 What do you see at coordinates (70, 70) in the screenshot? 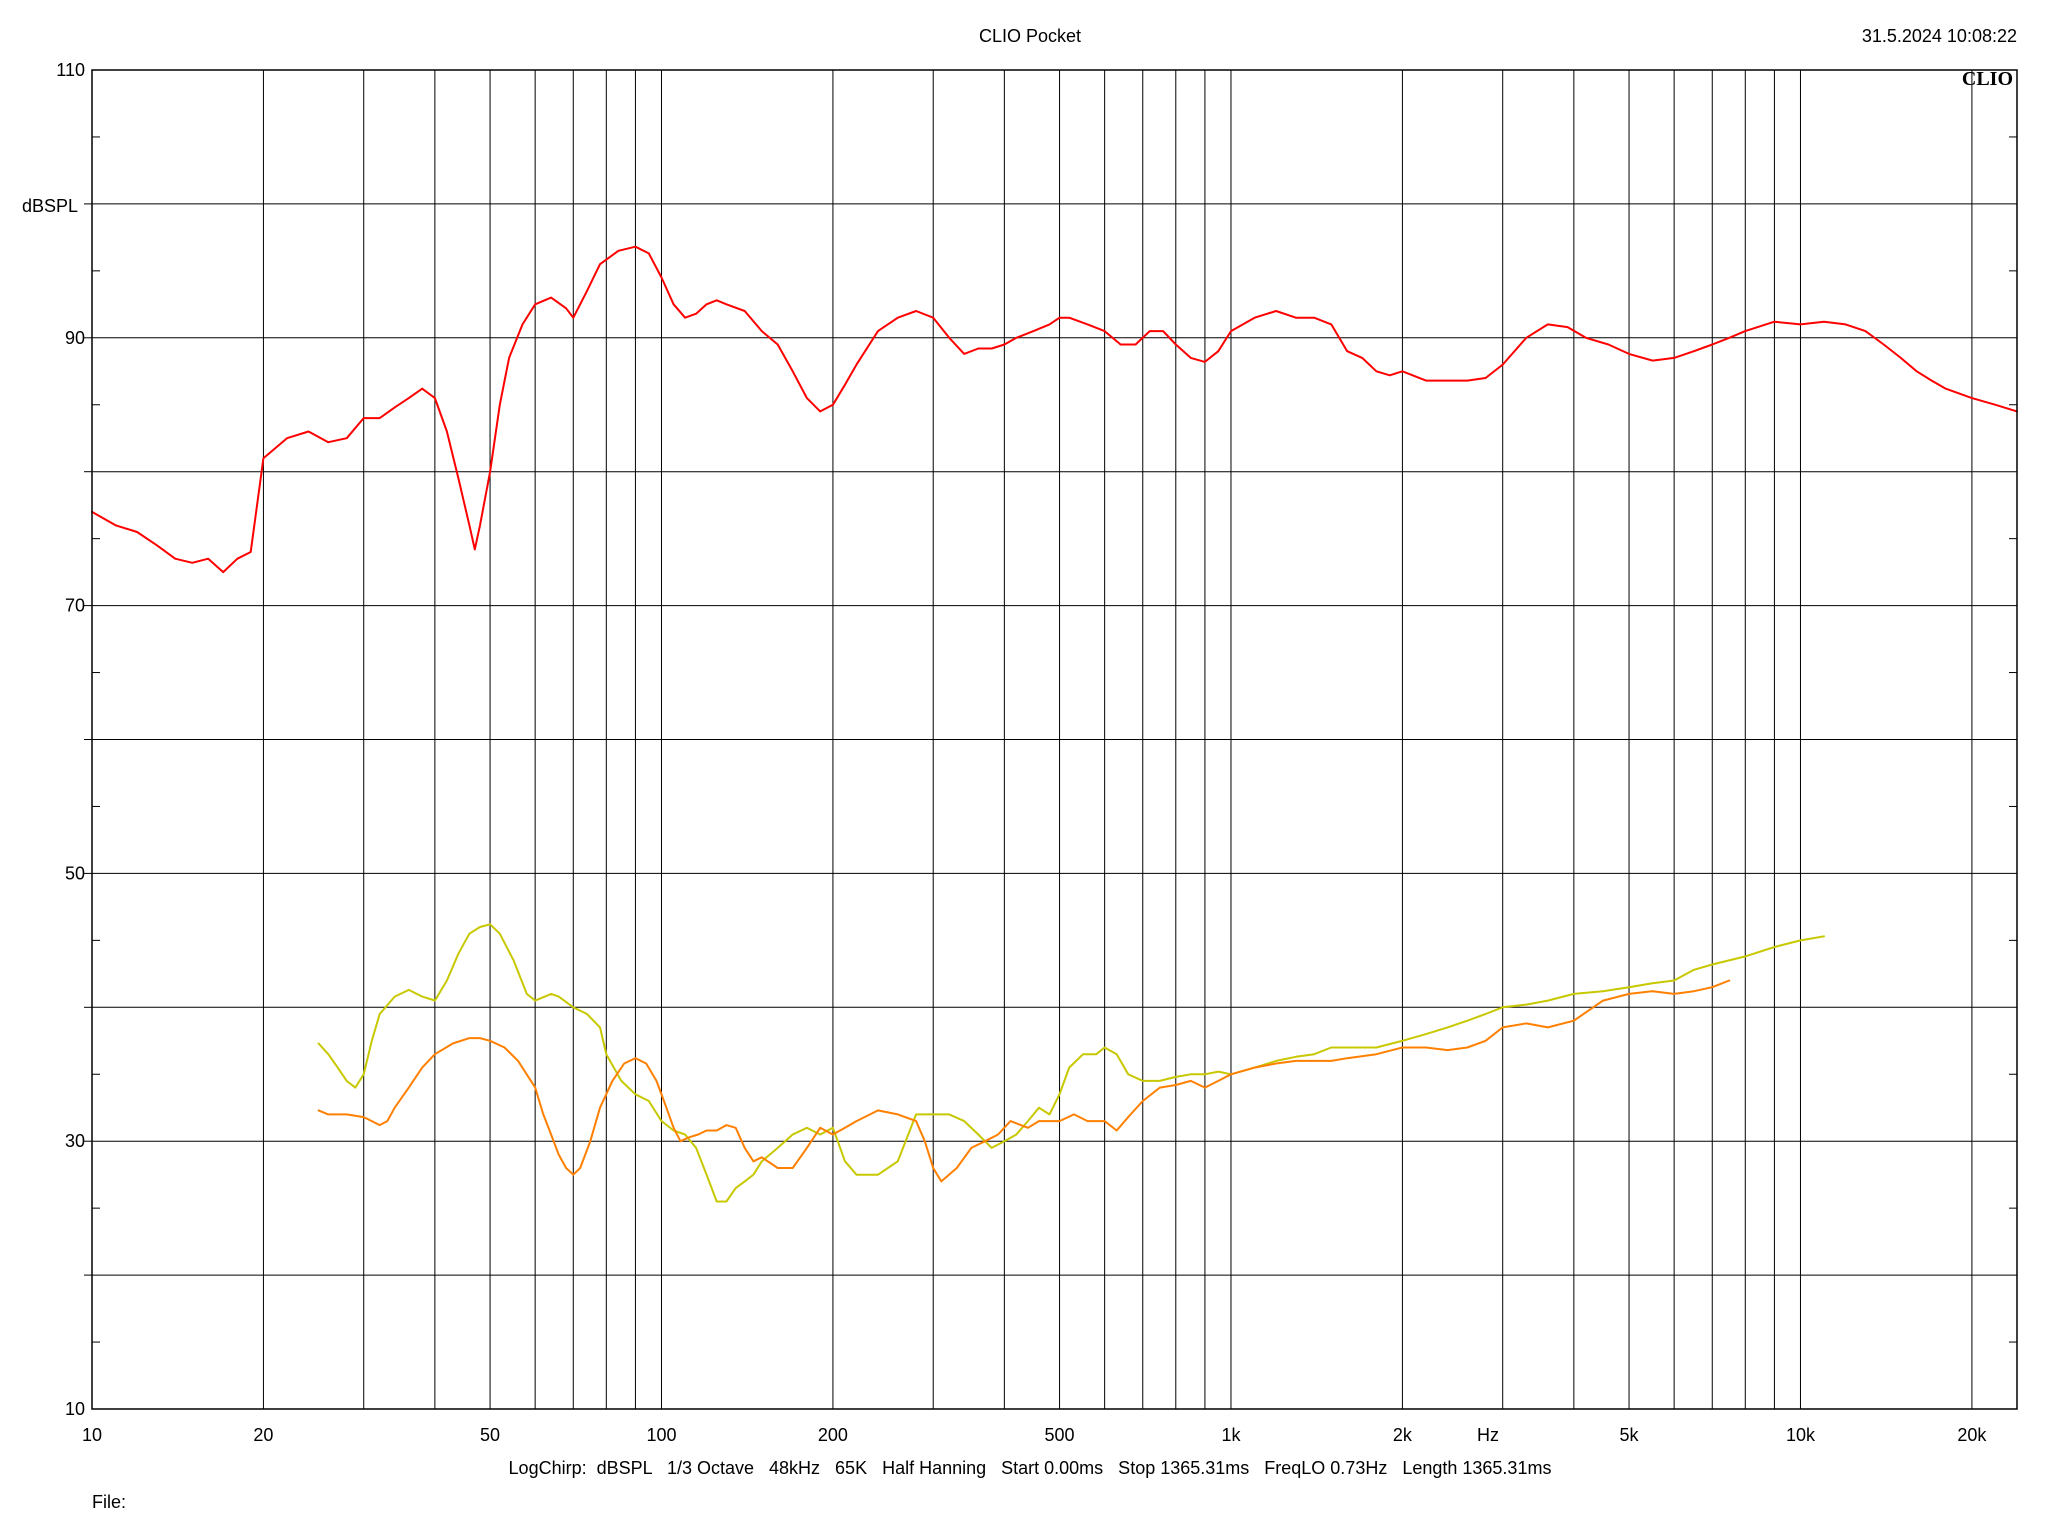
I see `y-tick-label: 110` at bounding box center [70, 70].